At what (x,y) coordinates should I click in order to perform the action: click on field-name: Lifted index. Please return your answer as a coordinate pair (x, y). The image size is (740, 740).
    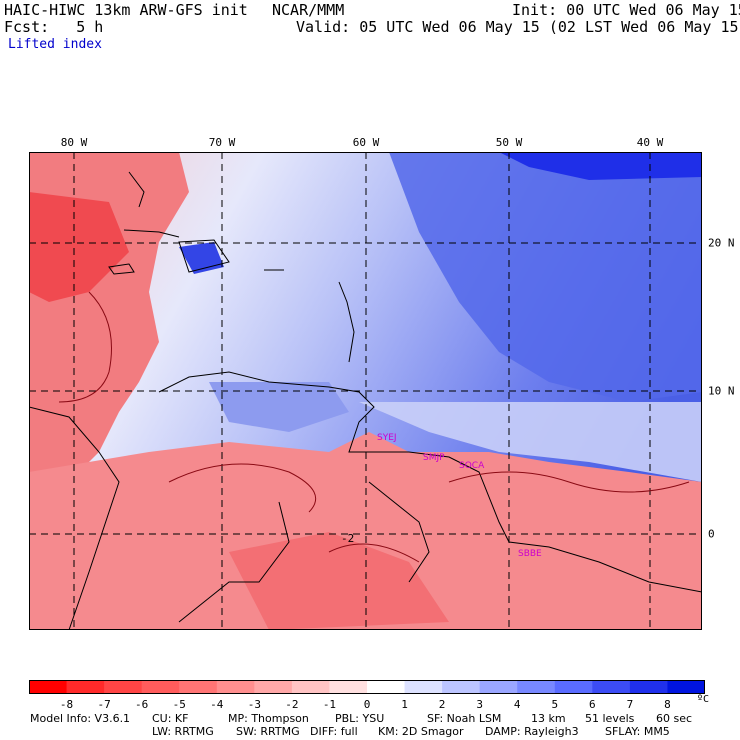
    Looking at the image, I should click on (55, 44).